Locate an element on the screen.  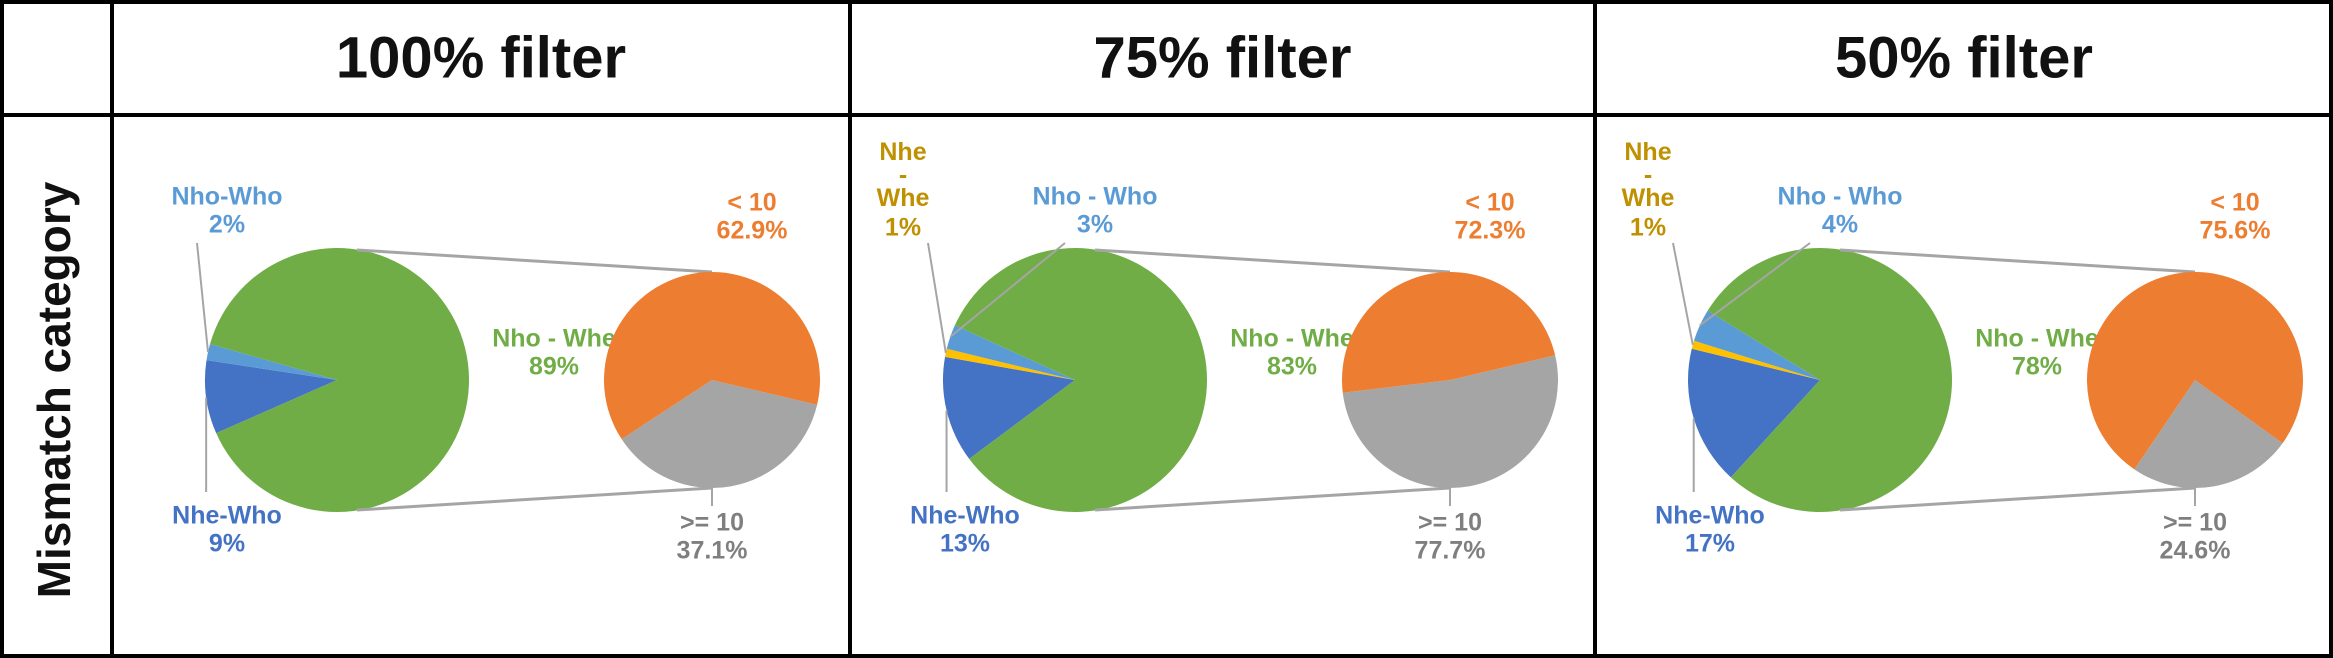
chart-title: 50% filter is located at coordinates (1964, 57).